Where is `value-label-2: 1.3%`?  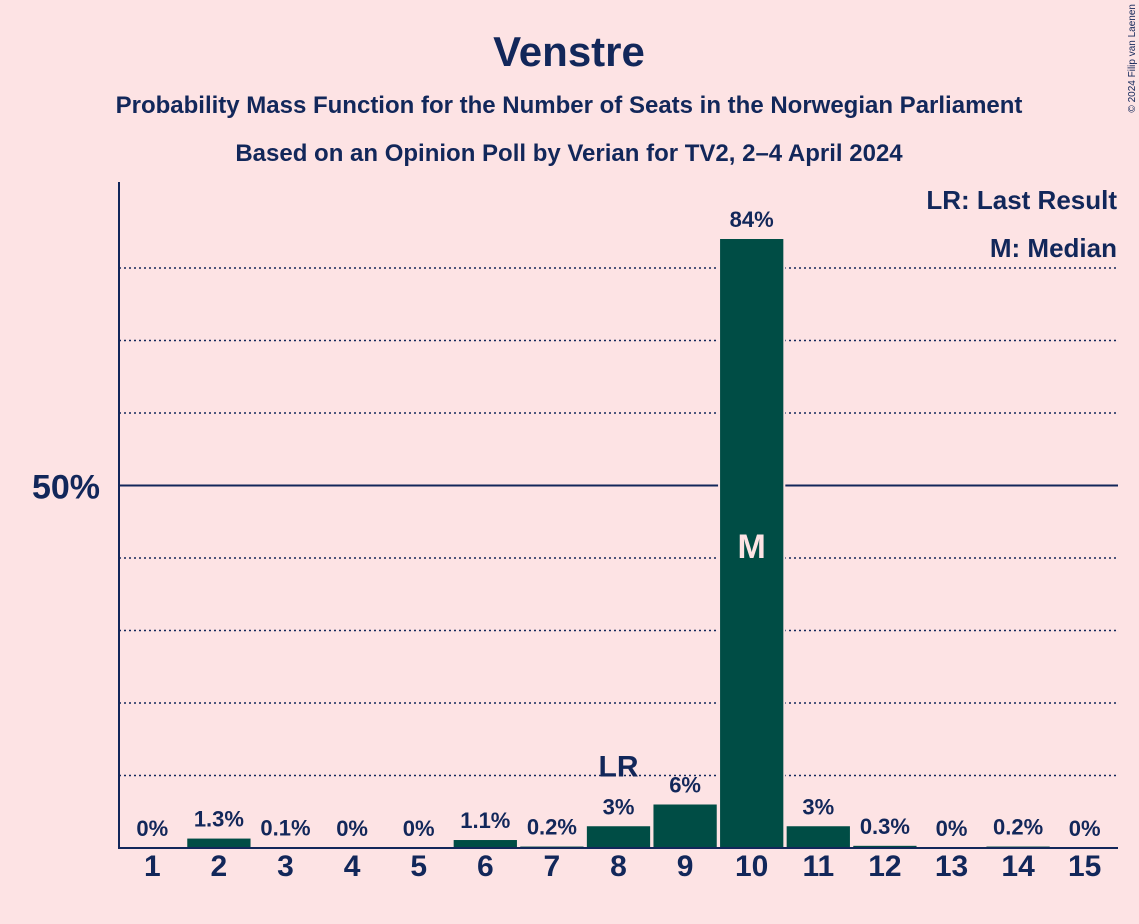
value-label-2: 1.3% is located at coordinates (219, 819).